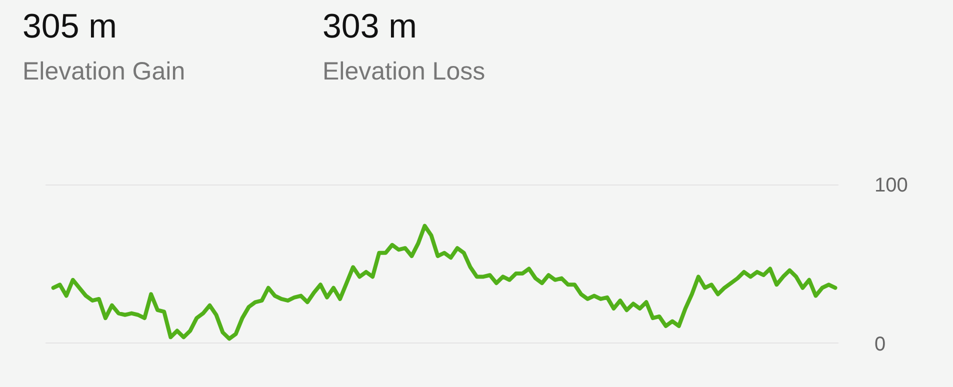  Describe the element at coordinates (891, 185) in the screenshot. I see `y-tick-label: 100` at that location.